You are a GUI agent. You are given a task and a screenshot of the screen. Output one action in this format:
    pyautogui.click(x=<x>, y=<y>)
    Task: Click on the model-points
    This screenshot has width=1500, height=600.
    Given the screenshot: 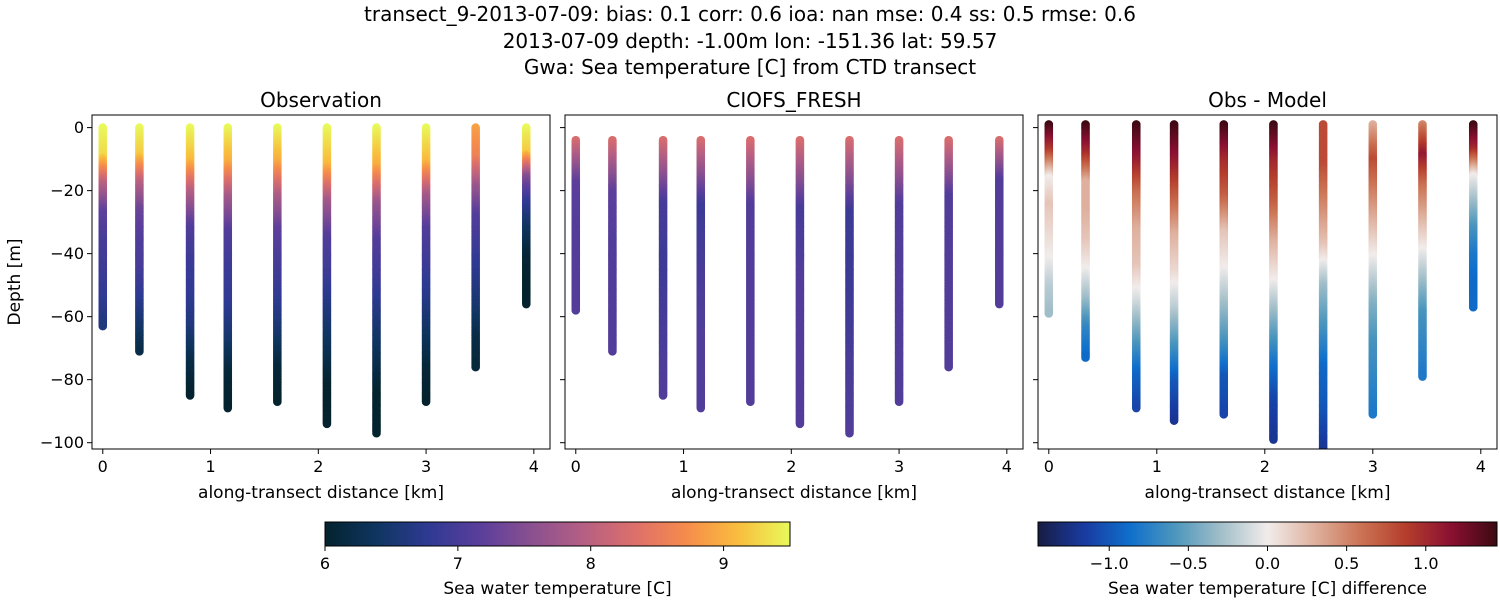 What is the action you would take?
    pyautogui.click(x=787, y=286)
    